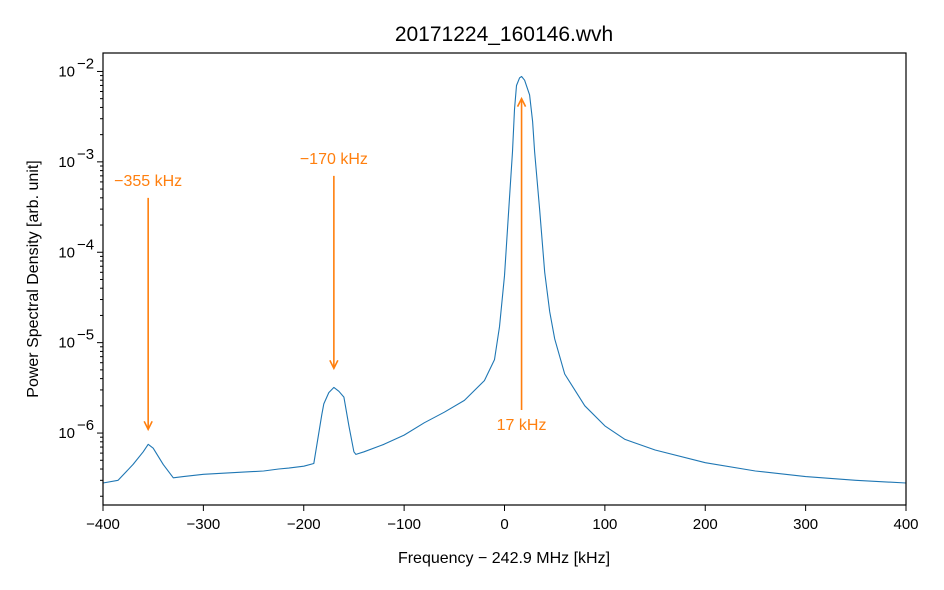 Image resolution: width=944 pixels, height=590 pixels. What do you see at coordinates (504, 524) in the screenshot?
I see `x-tick-label: 0` at bounding box center [504, 524].